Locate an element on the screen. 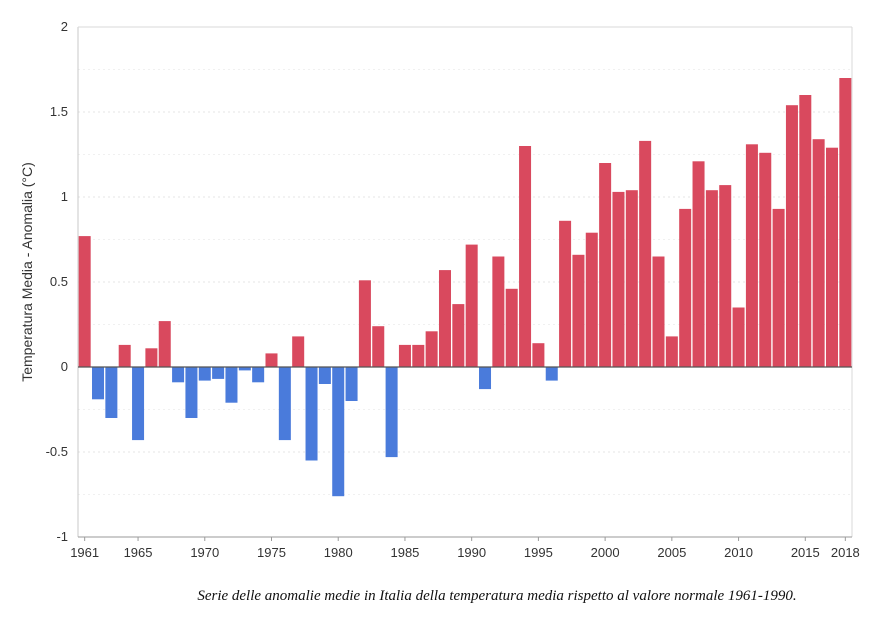 The image size is (894, 629). bar-1973 is located at coordinates (244, 369).